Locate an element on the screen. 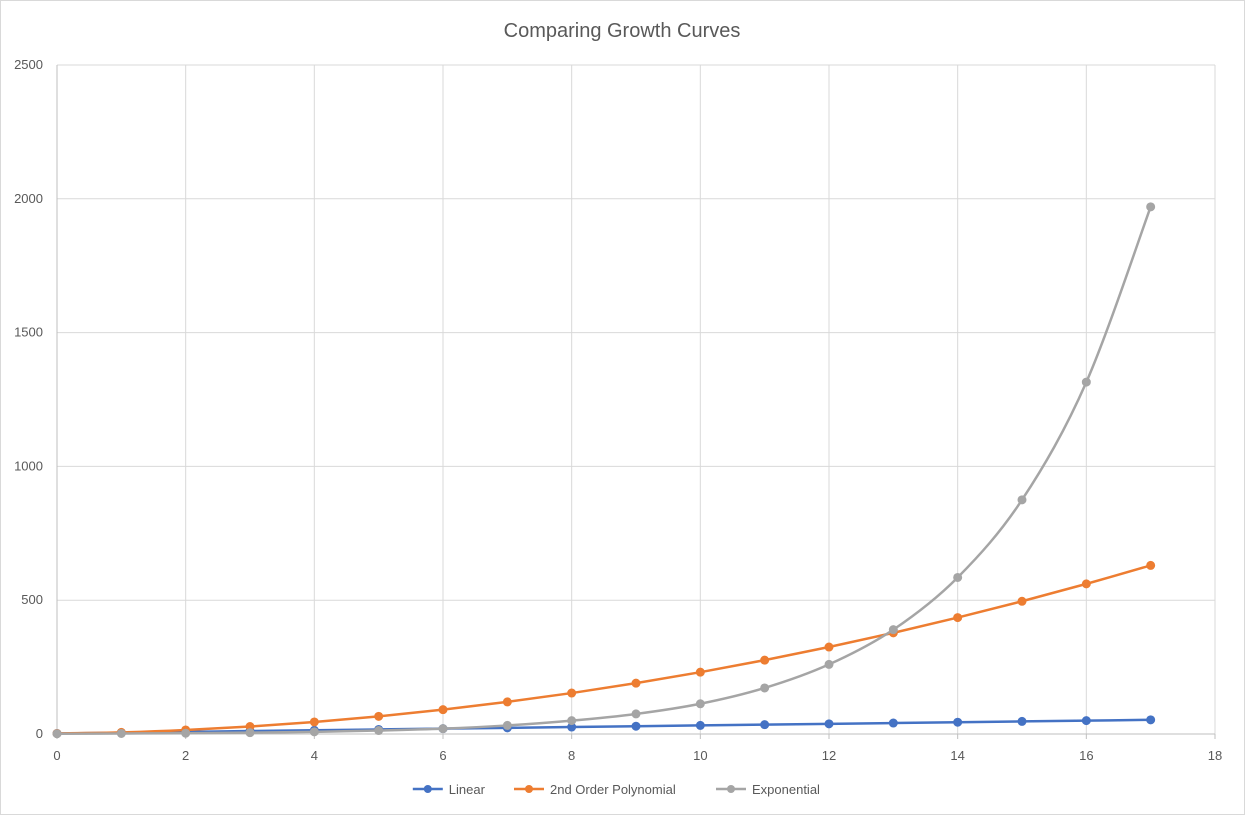  legend-label: 2nd Order Polynomial is located at coordinates (613, 789).